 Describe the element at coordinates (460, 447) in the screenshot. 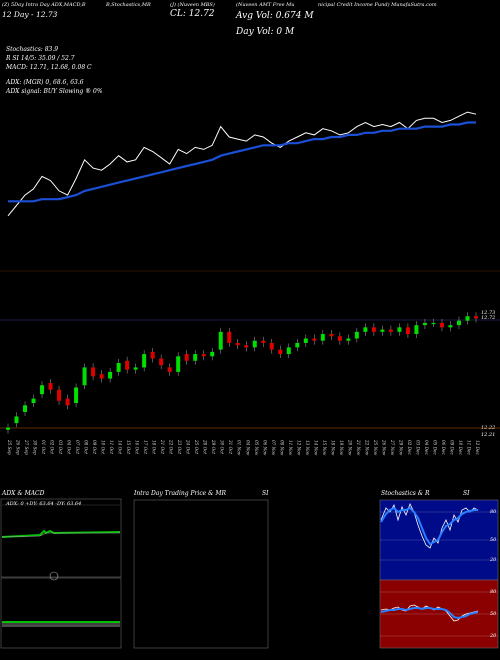

I see `date-tick-label: 10 Dec` at that location.